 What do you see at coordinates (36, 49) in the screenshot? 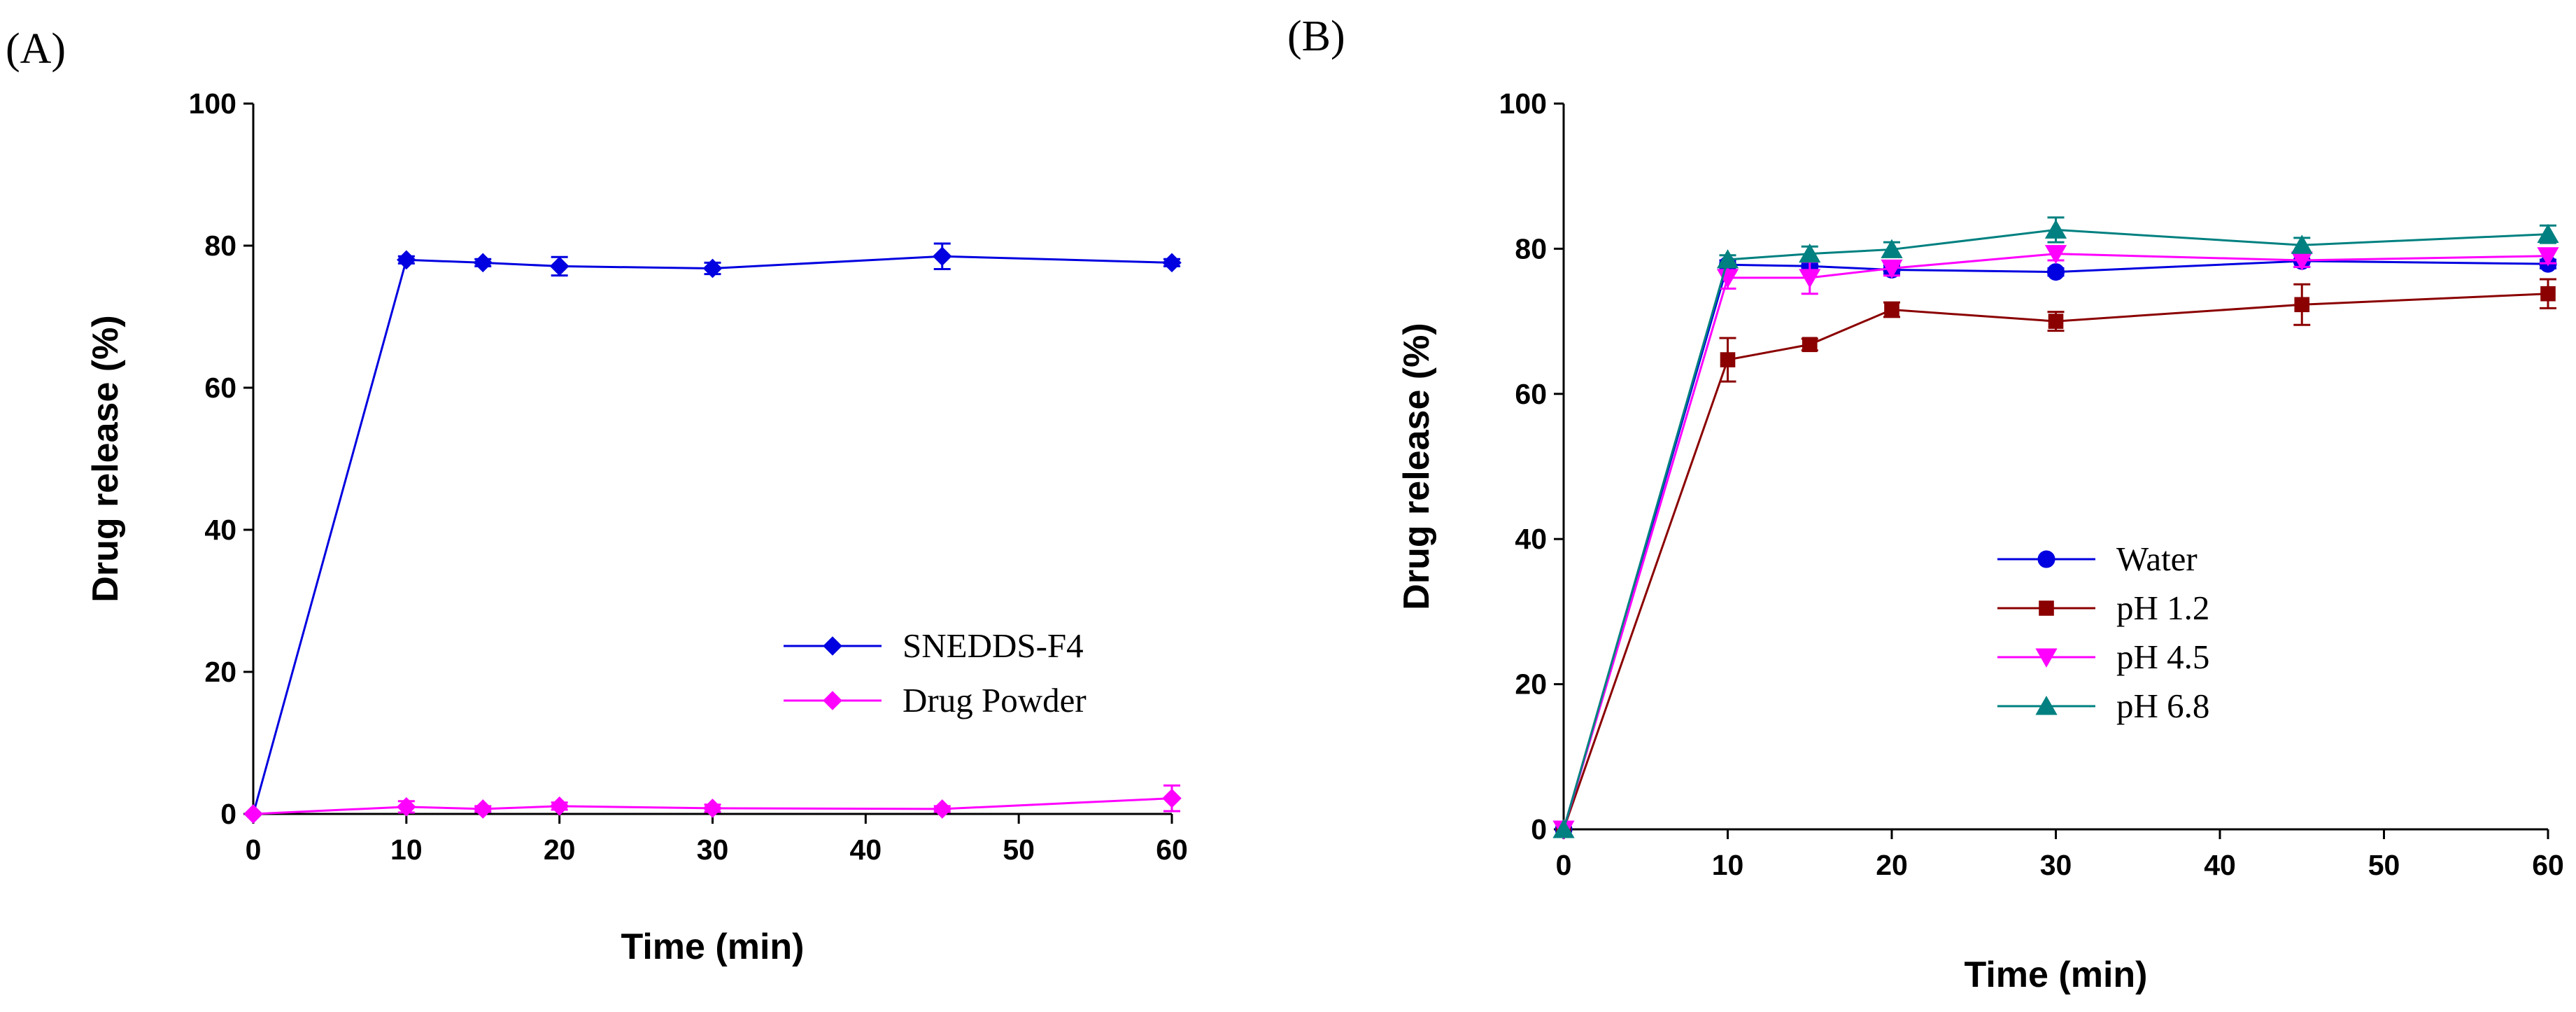
I see `panel-label: (A)` at bounding box center [36, 49].